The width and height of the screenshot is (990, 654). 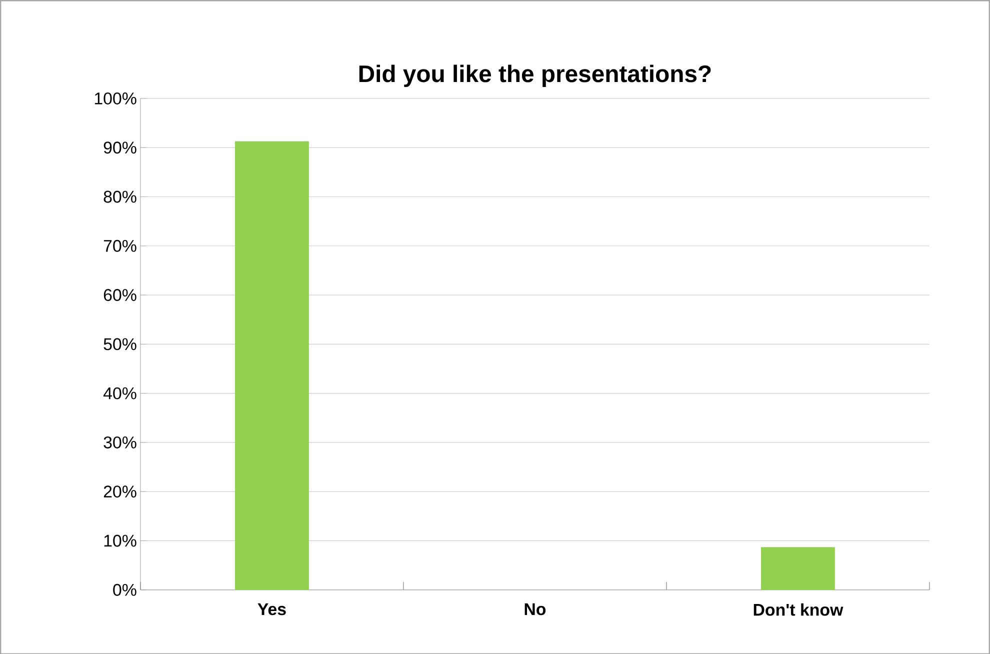 What do you see at coordinates (535, 75) in the screenshot?
I see `chart-title: Did you like the presentations?` at bounding box center [535, 75].